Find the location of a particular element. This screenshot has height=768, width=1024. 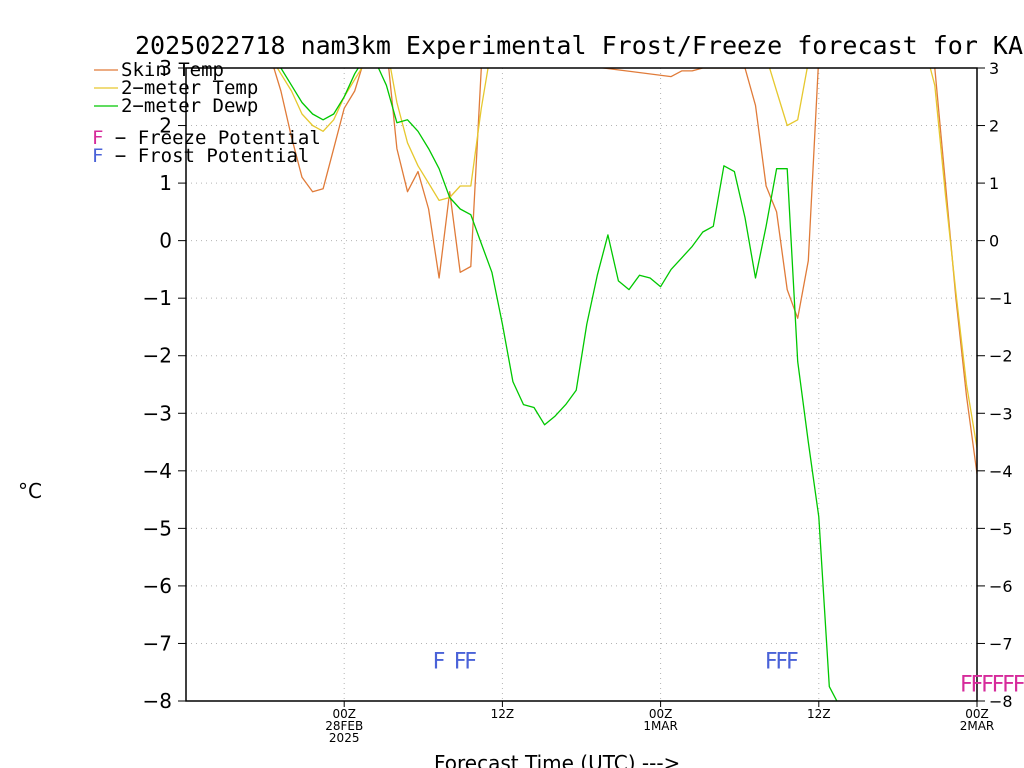

y-tick-label-right: −5 is located at coordinates (1001, 528).